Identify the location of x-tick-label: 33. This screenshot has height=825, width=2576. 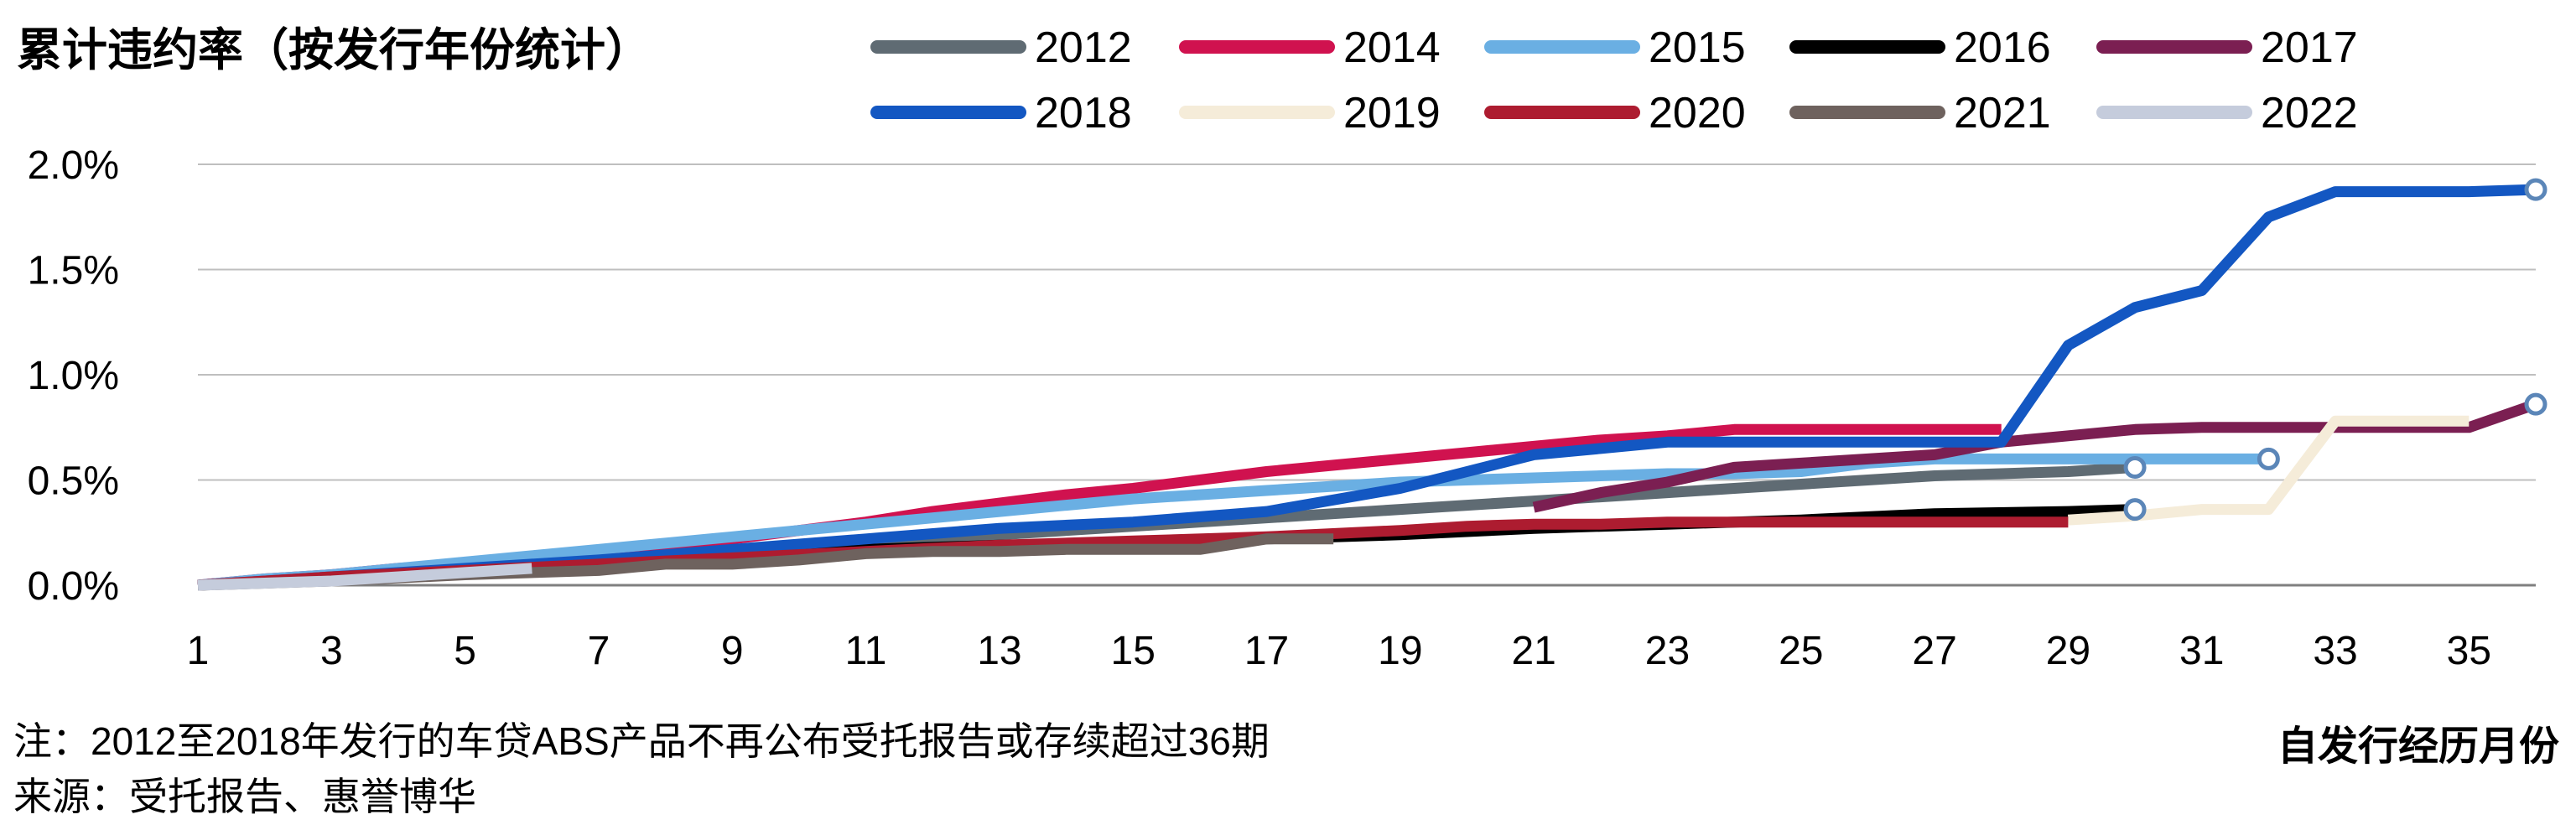
(2335, 651).